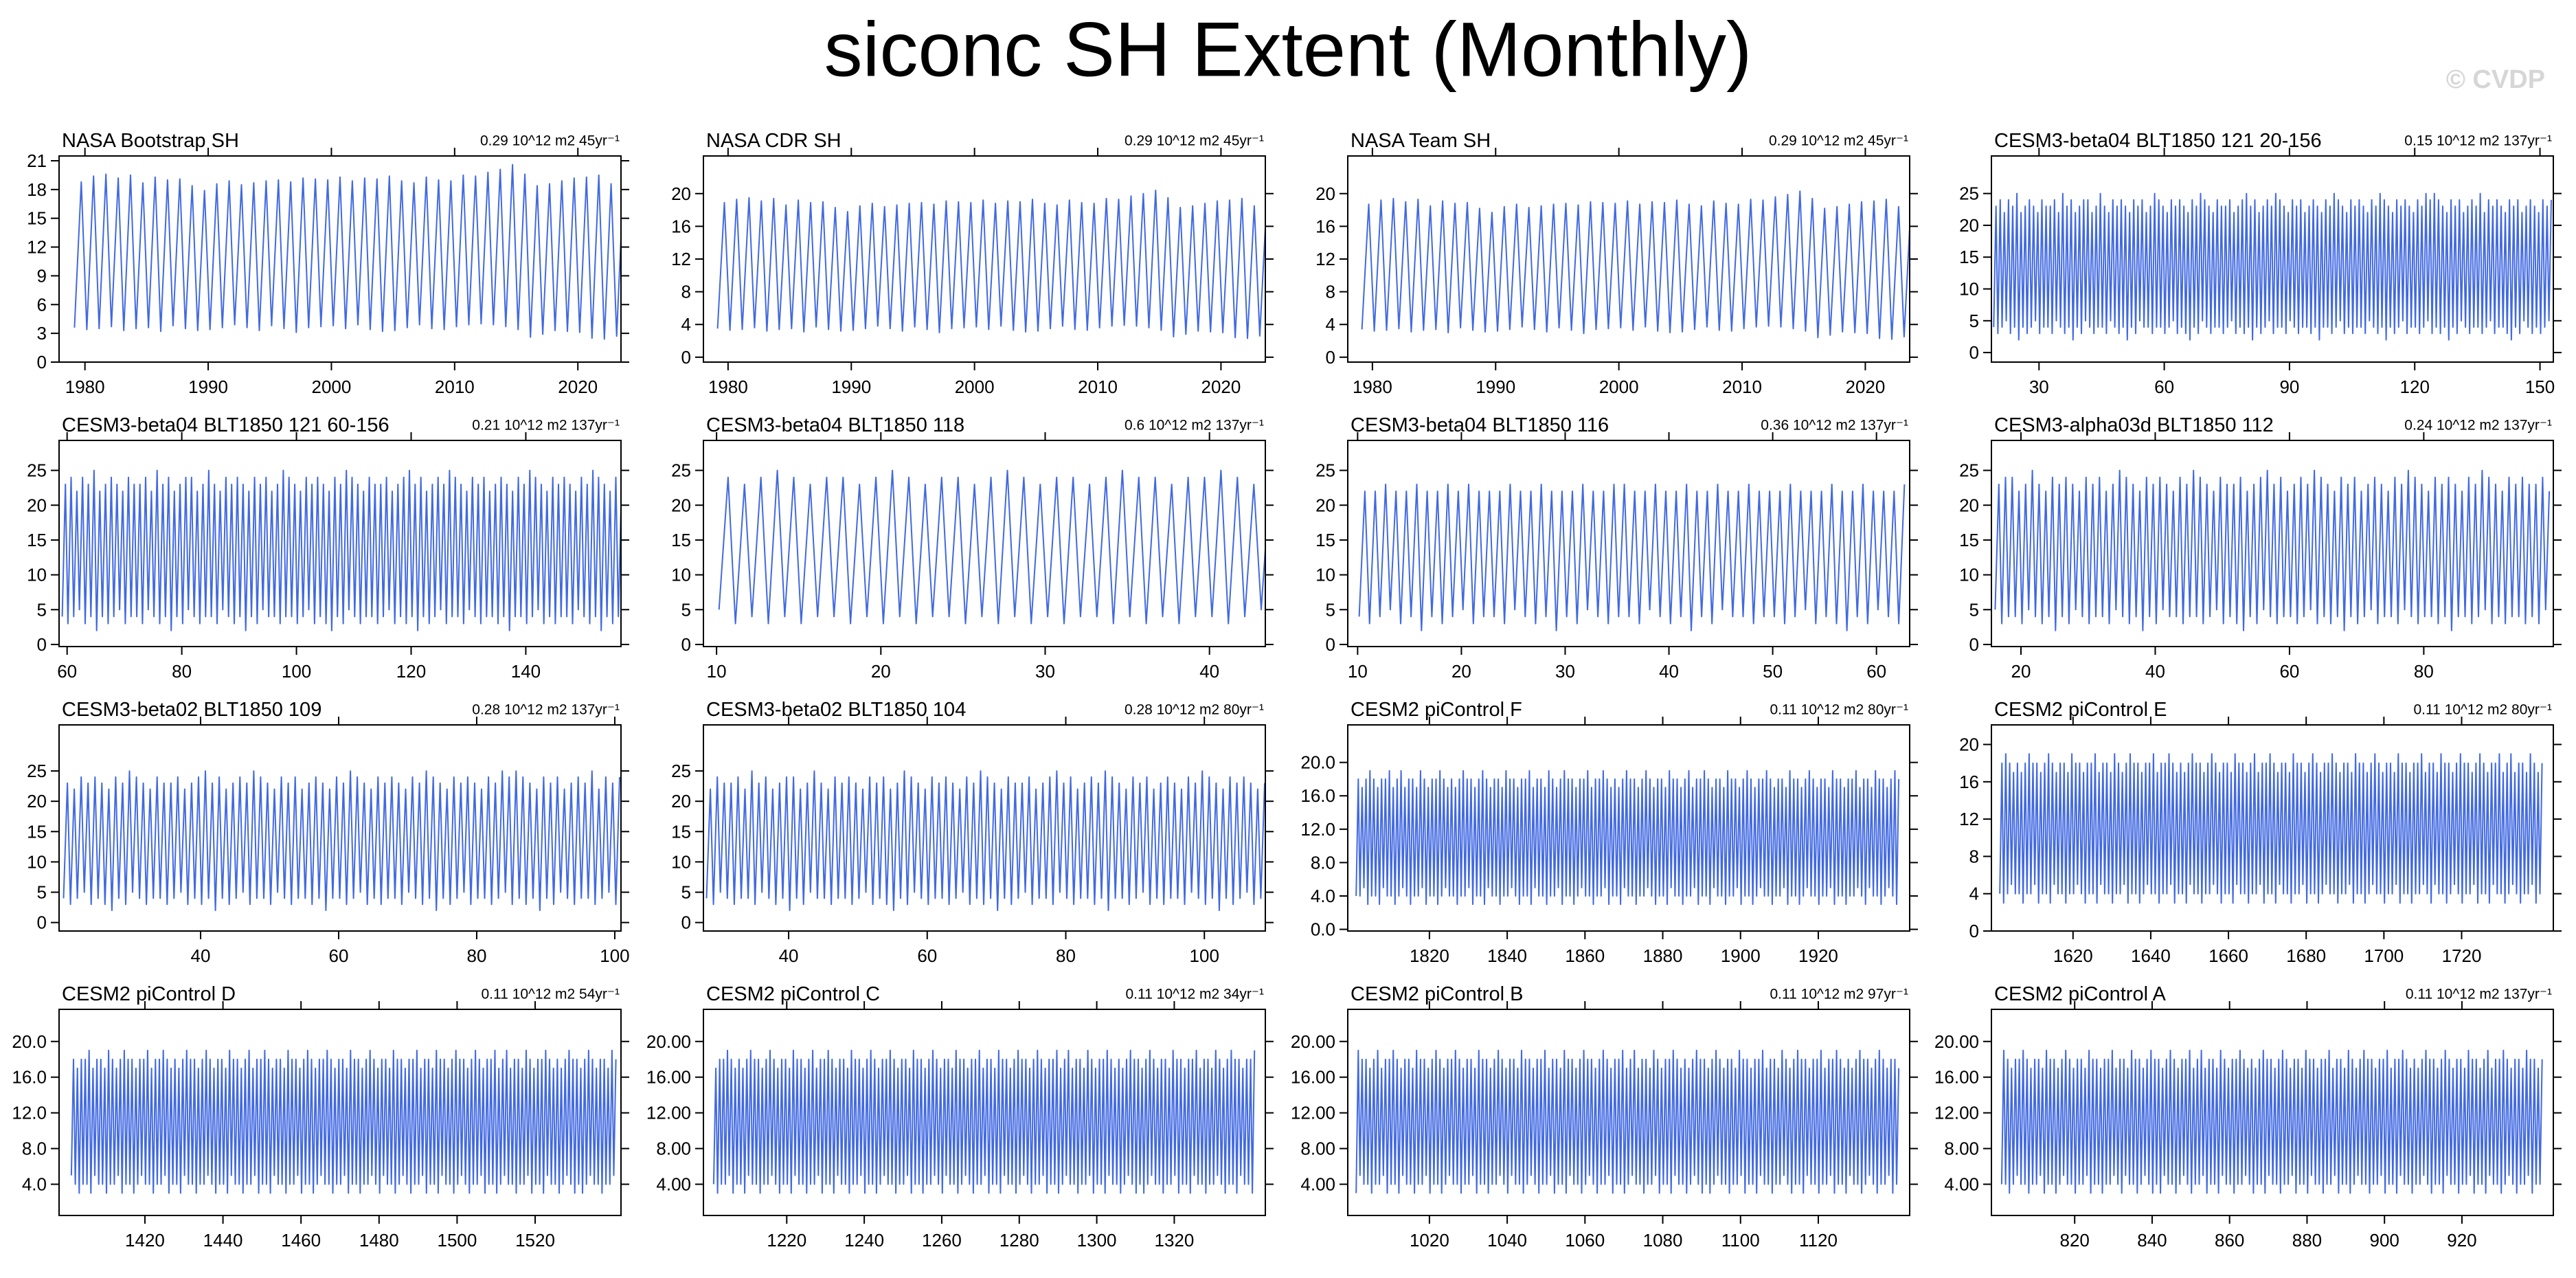 Image resolution: width=2576 pixels, height=1278 pixels. I want to click on x-tick-label: 2010, so click(1742, 387).